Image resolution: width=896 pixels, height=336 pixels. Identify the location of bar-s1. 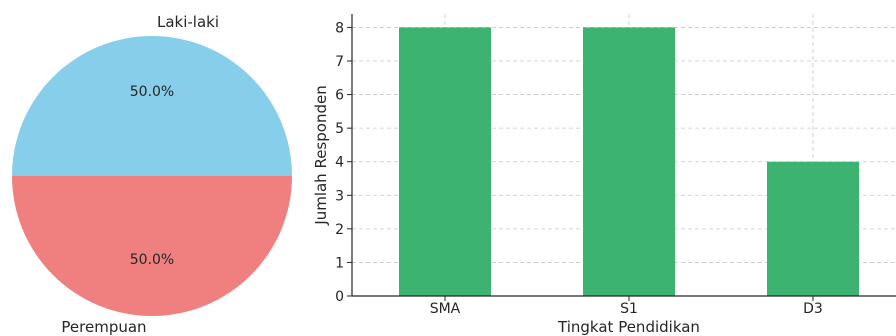
(629, 162).